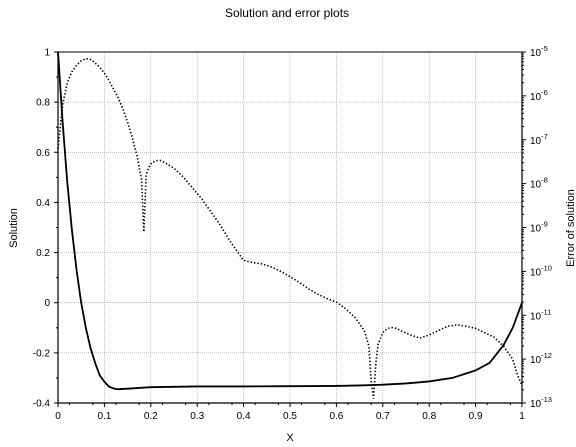 The width and height of the screenshot is (576, 447). Describe the element at coordinates (476, 416) in the screenshot. I see `x-tick-label: 0.9` at that location.